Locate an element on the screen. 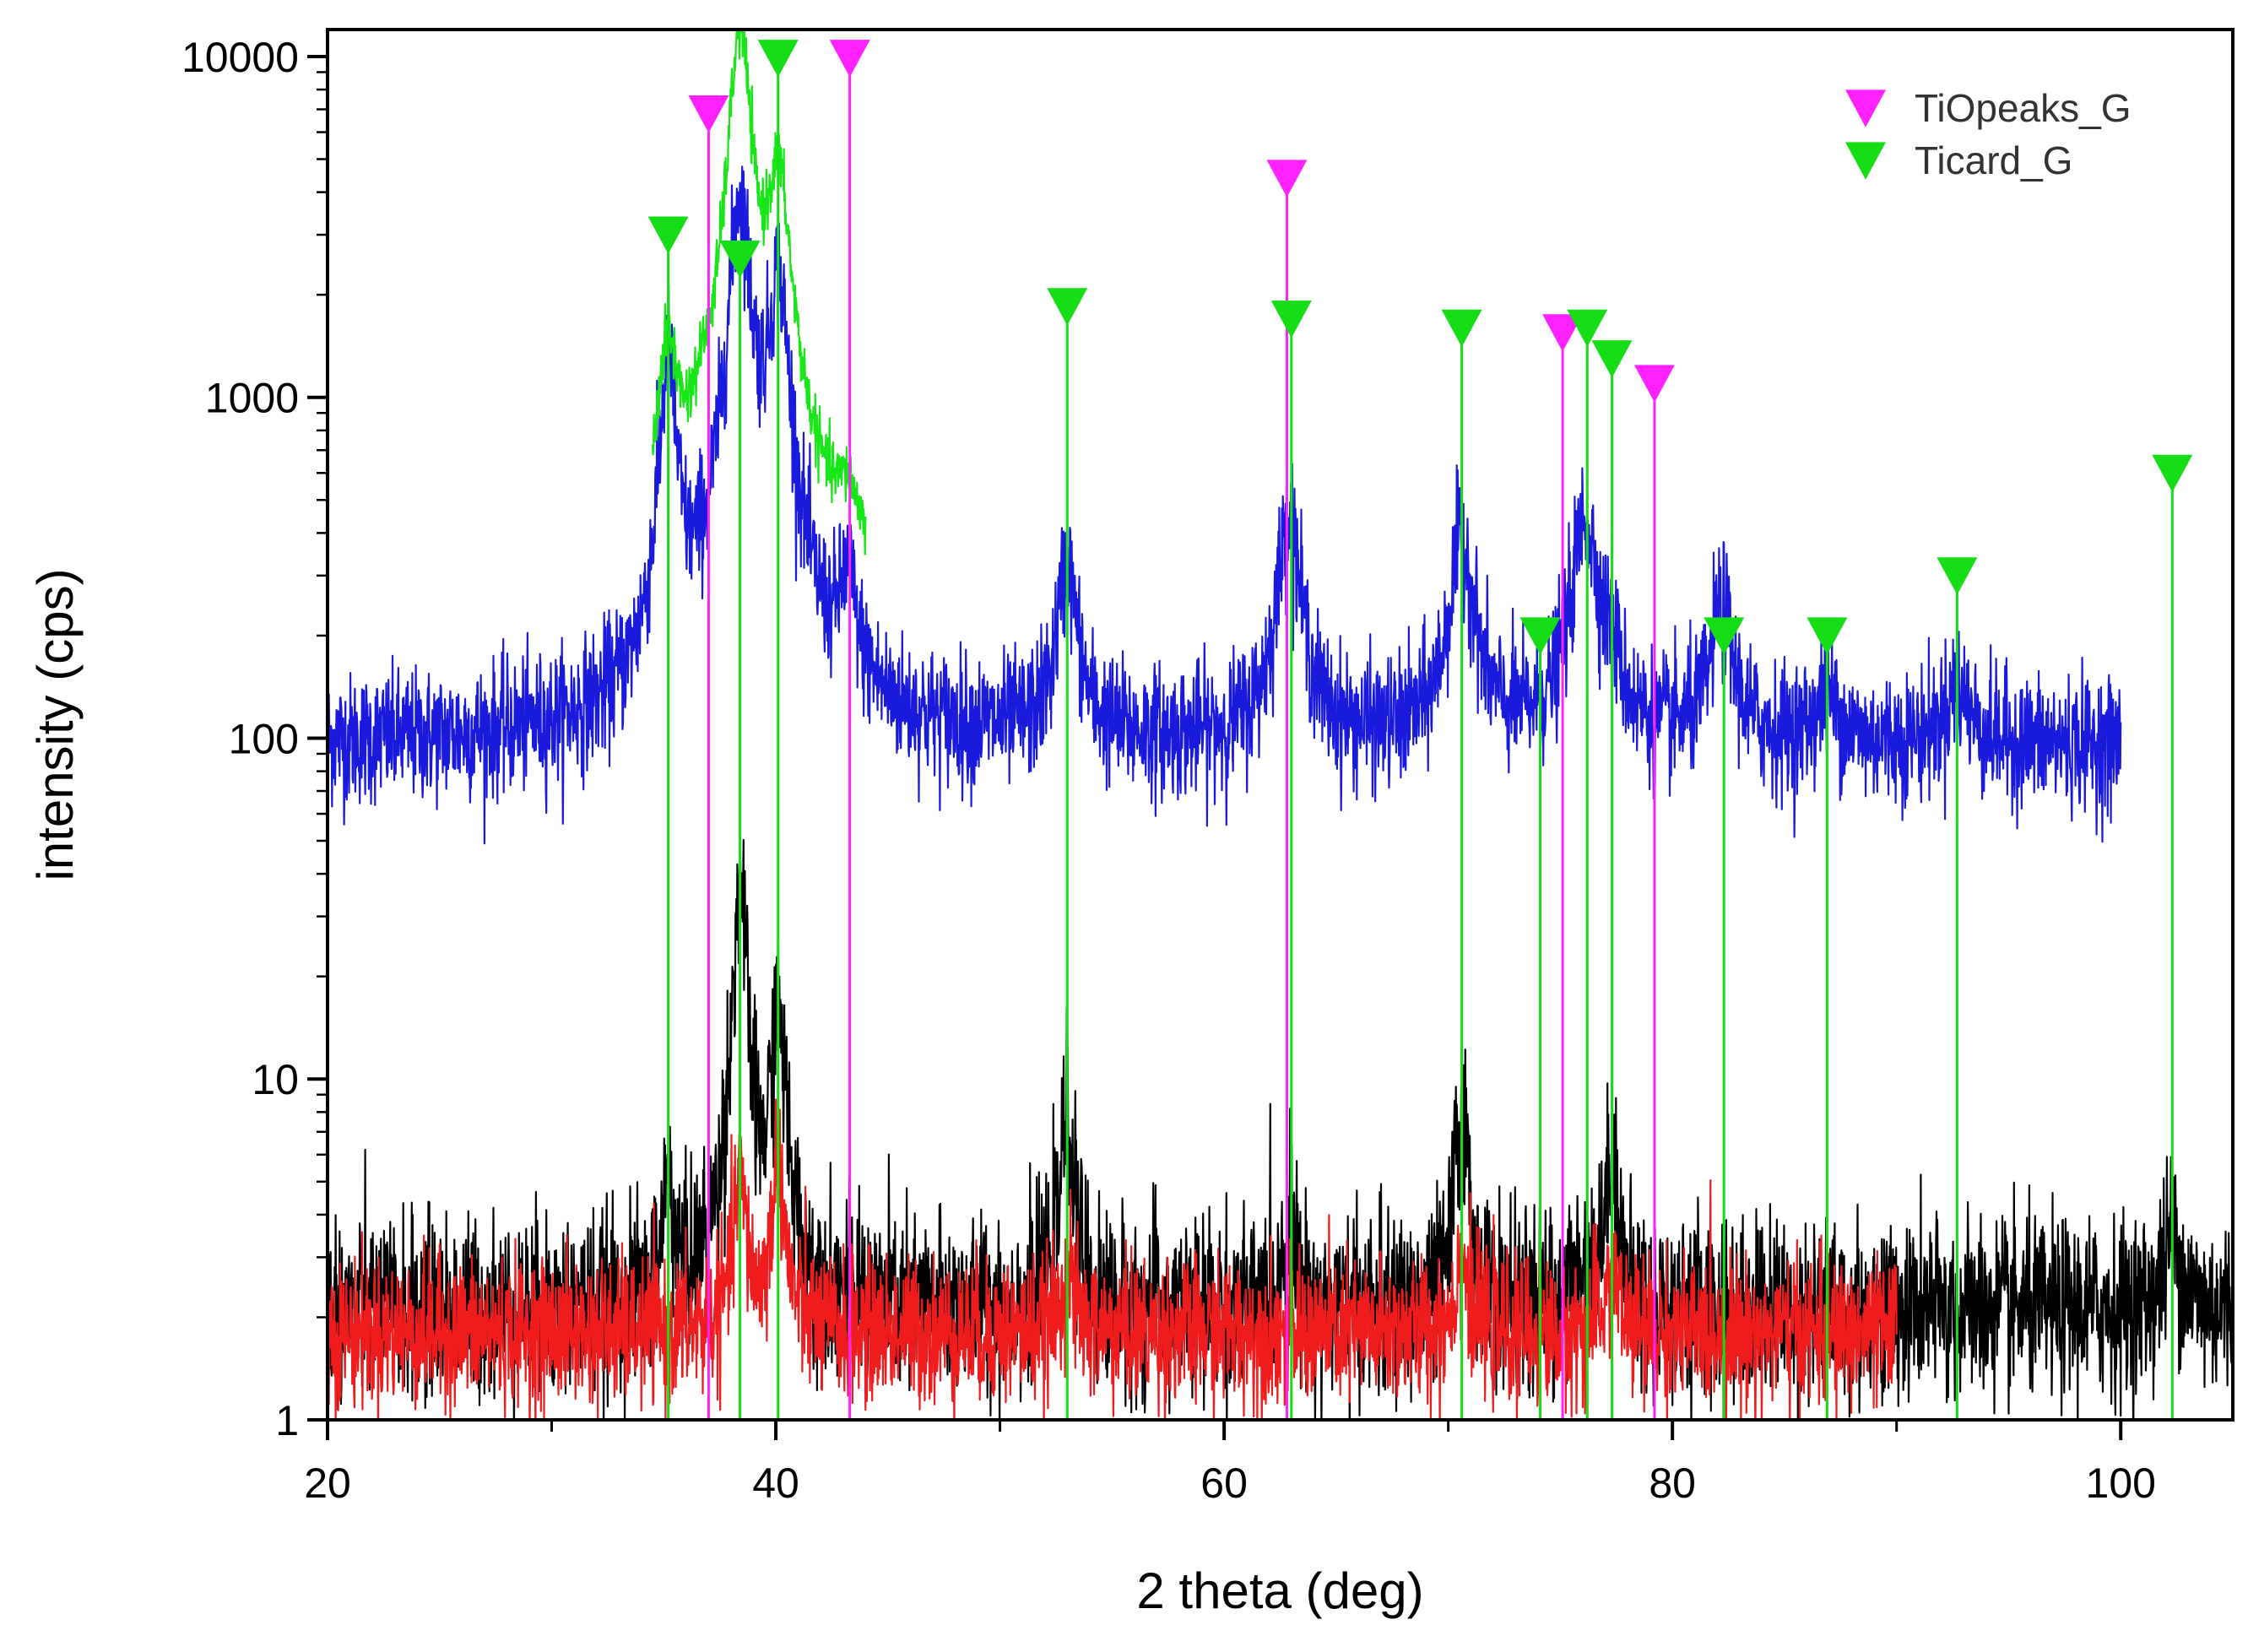  x-axis-label: 2 theta (deg) is located at coordinates (1279, 1591).